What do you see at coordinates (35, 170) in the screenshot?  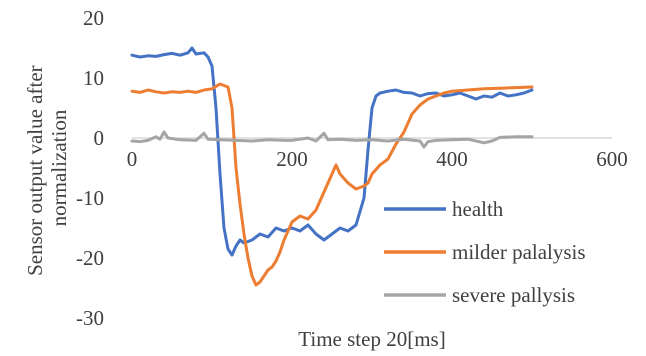 I see `y-axis-title-line1: Sensor output value after` at bounding box center [35, 170].